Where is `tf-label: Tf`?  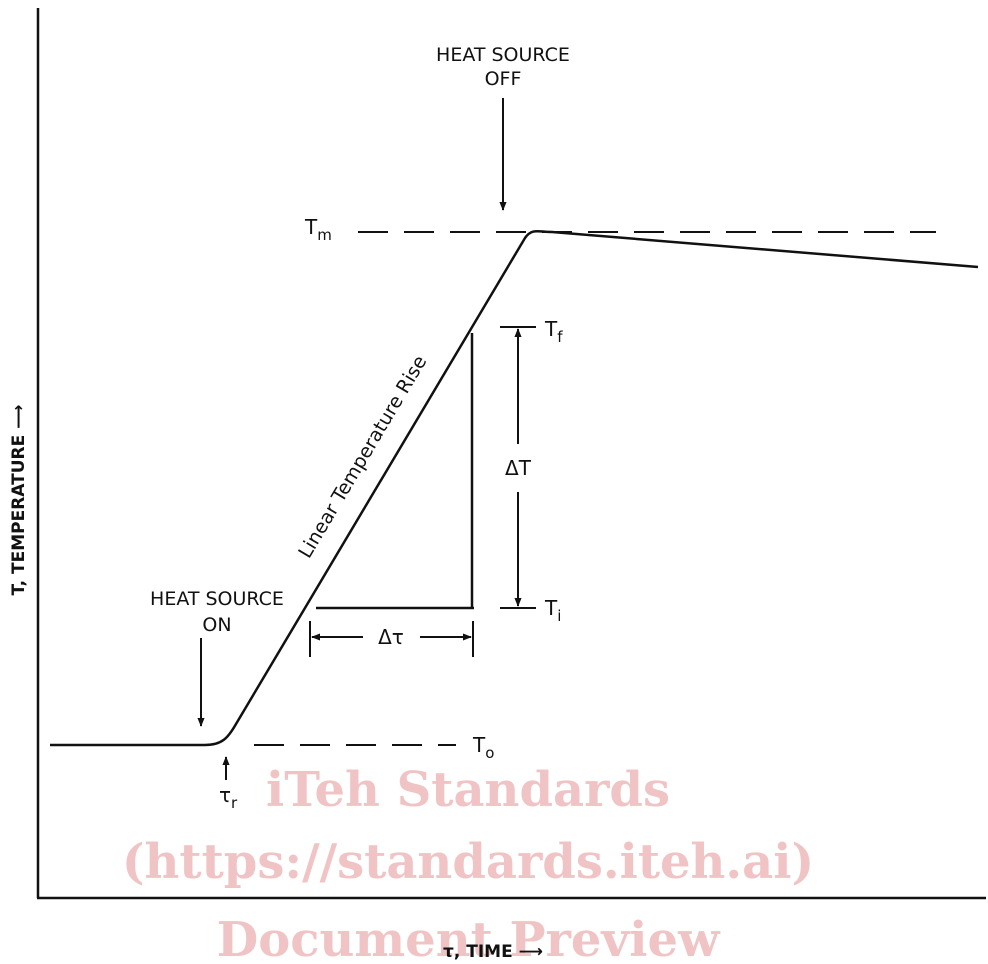 tf-label: Tf is located at coordinates (553, 331).